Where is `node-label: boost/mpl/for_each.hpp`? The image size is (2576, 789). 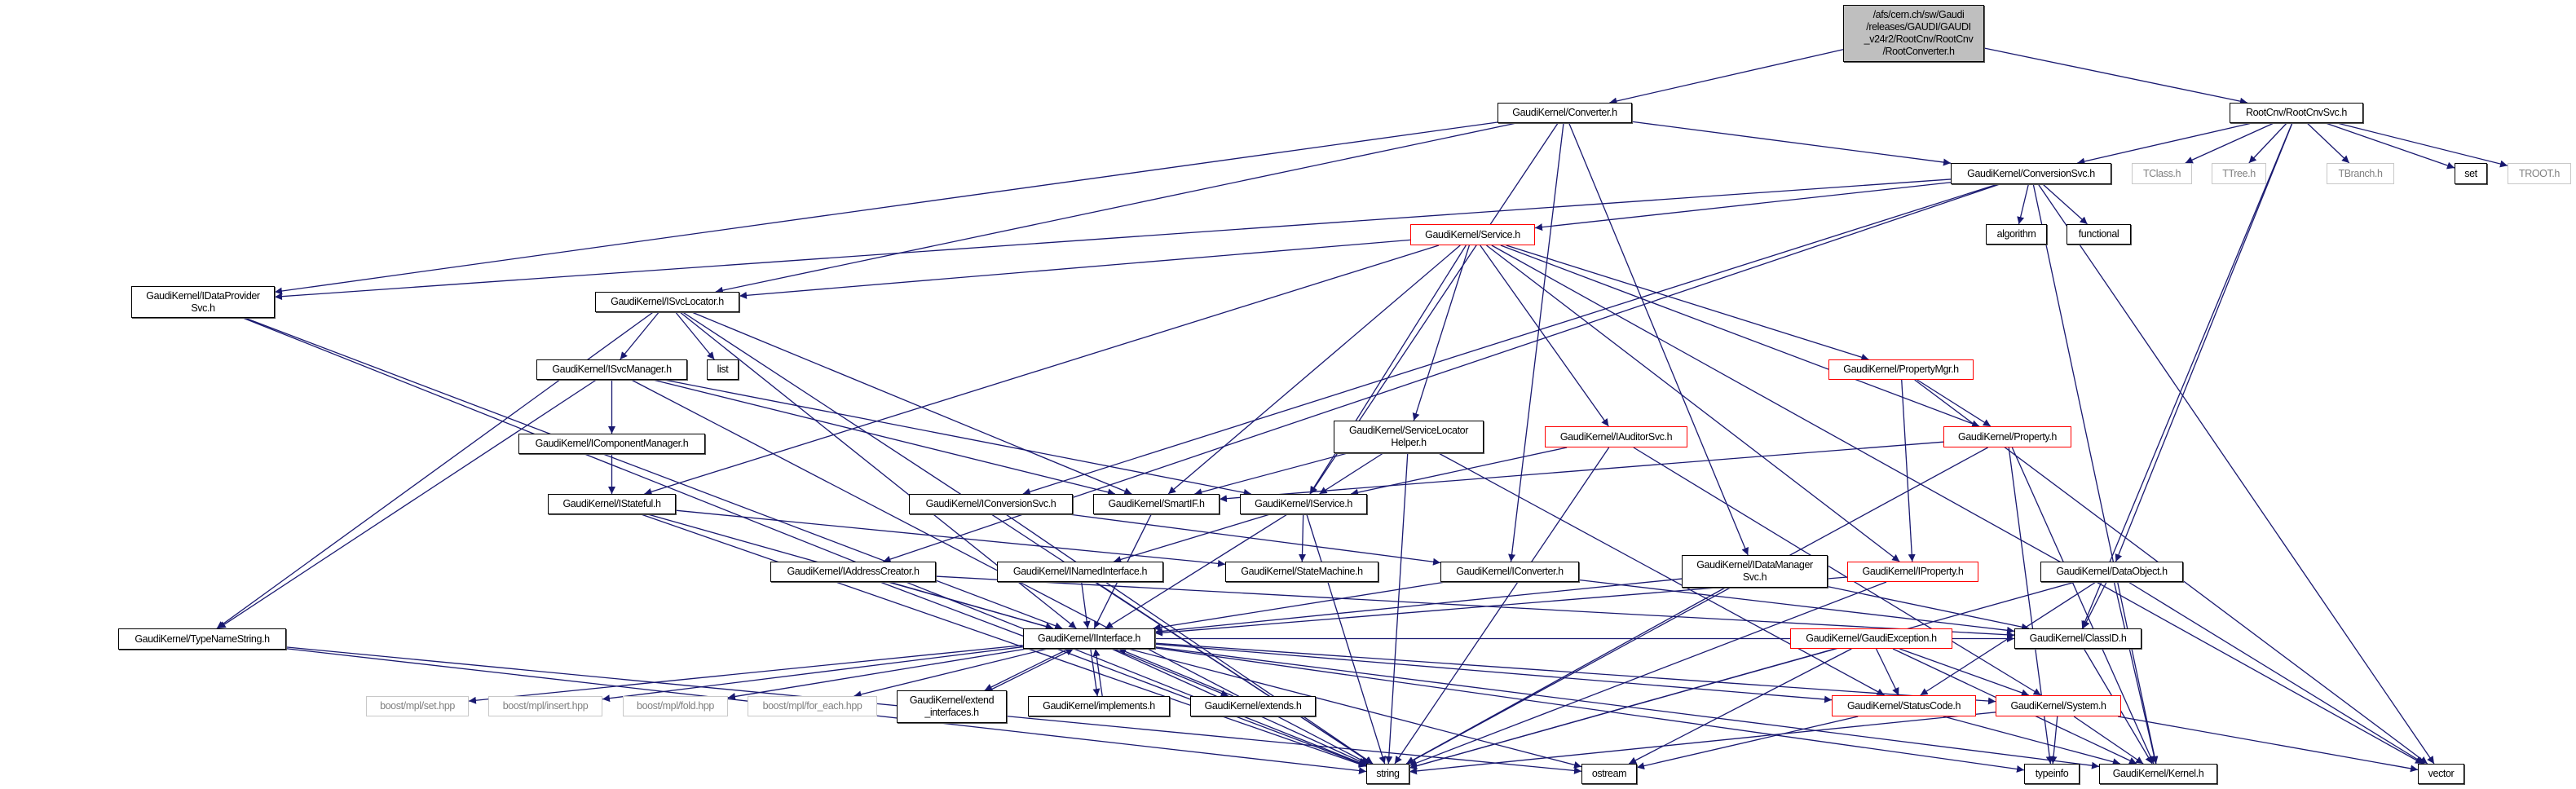 node-label: boost/mpl/for_each.hpp is located at coordinates (812, 706).